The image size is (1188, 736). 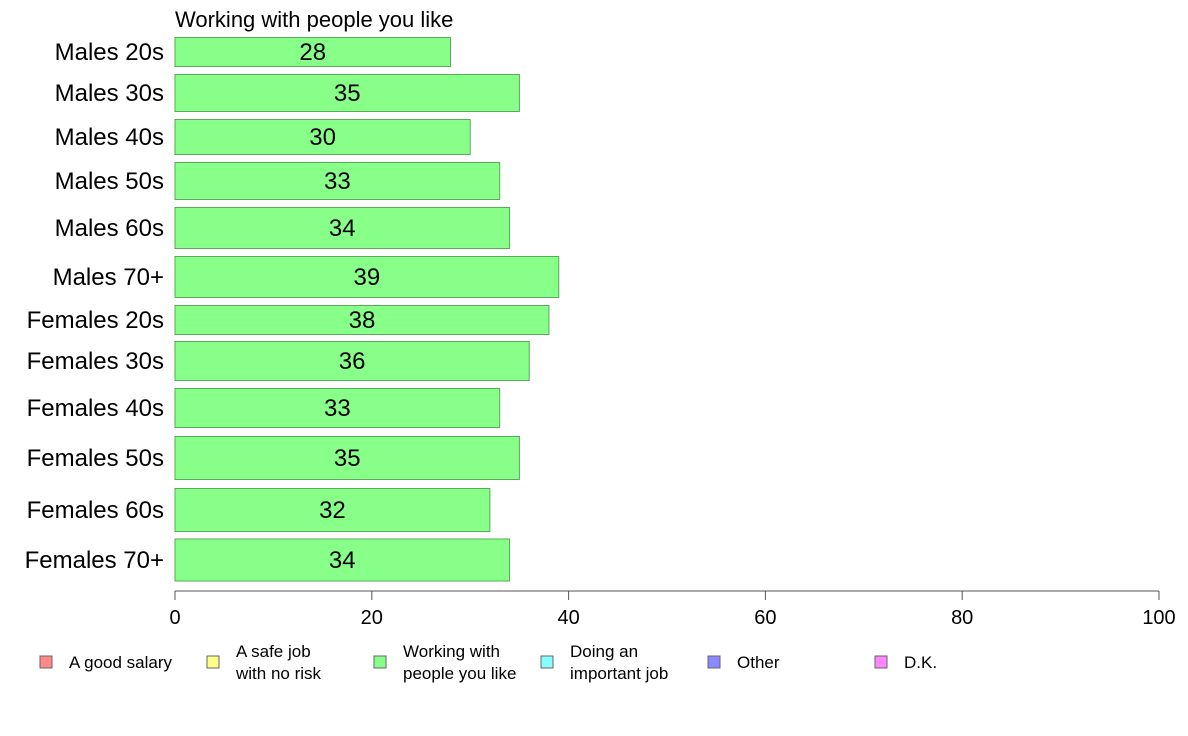 I want to click on legend-label: Doing an, so click(x=604, y=651).